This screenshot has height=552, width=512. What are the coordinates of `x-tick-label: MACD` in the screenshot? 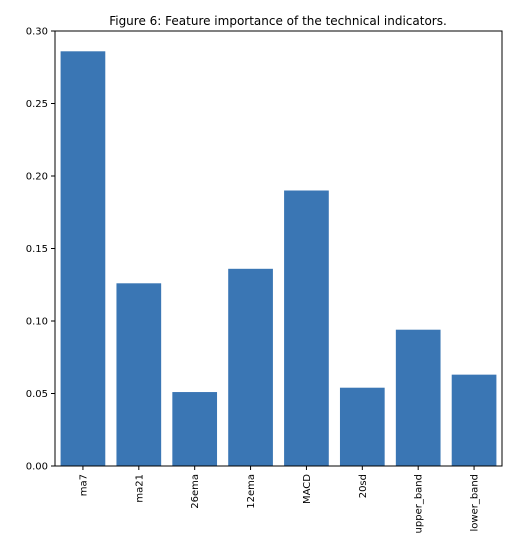 It's located at (307, 489).